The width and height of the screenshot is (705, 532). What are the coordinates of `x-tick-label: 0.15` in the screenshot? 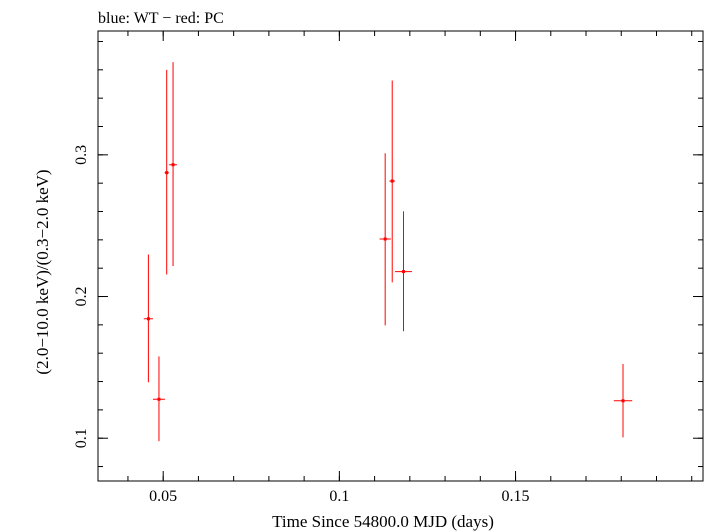 It's located at (516, 496).